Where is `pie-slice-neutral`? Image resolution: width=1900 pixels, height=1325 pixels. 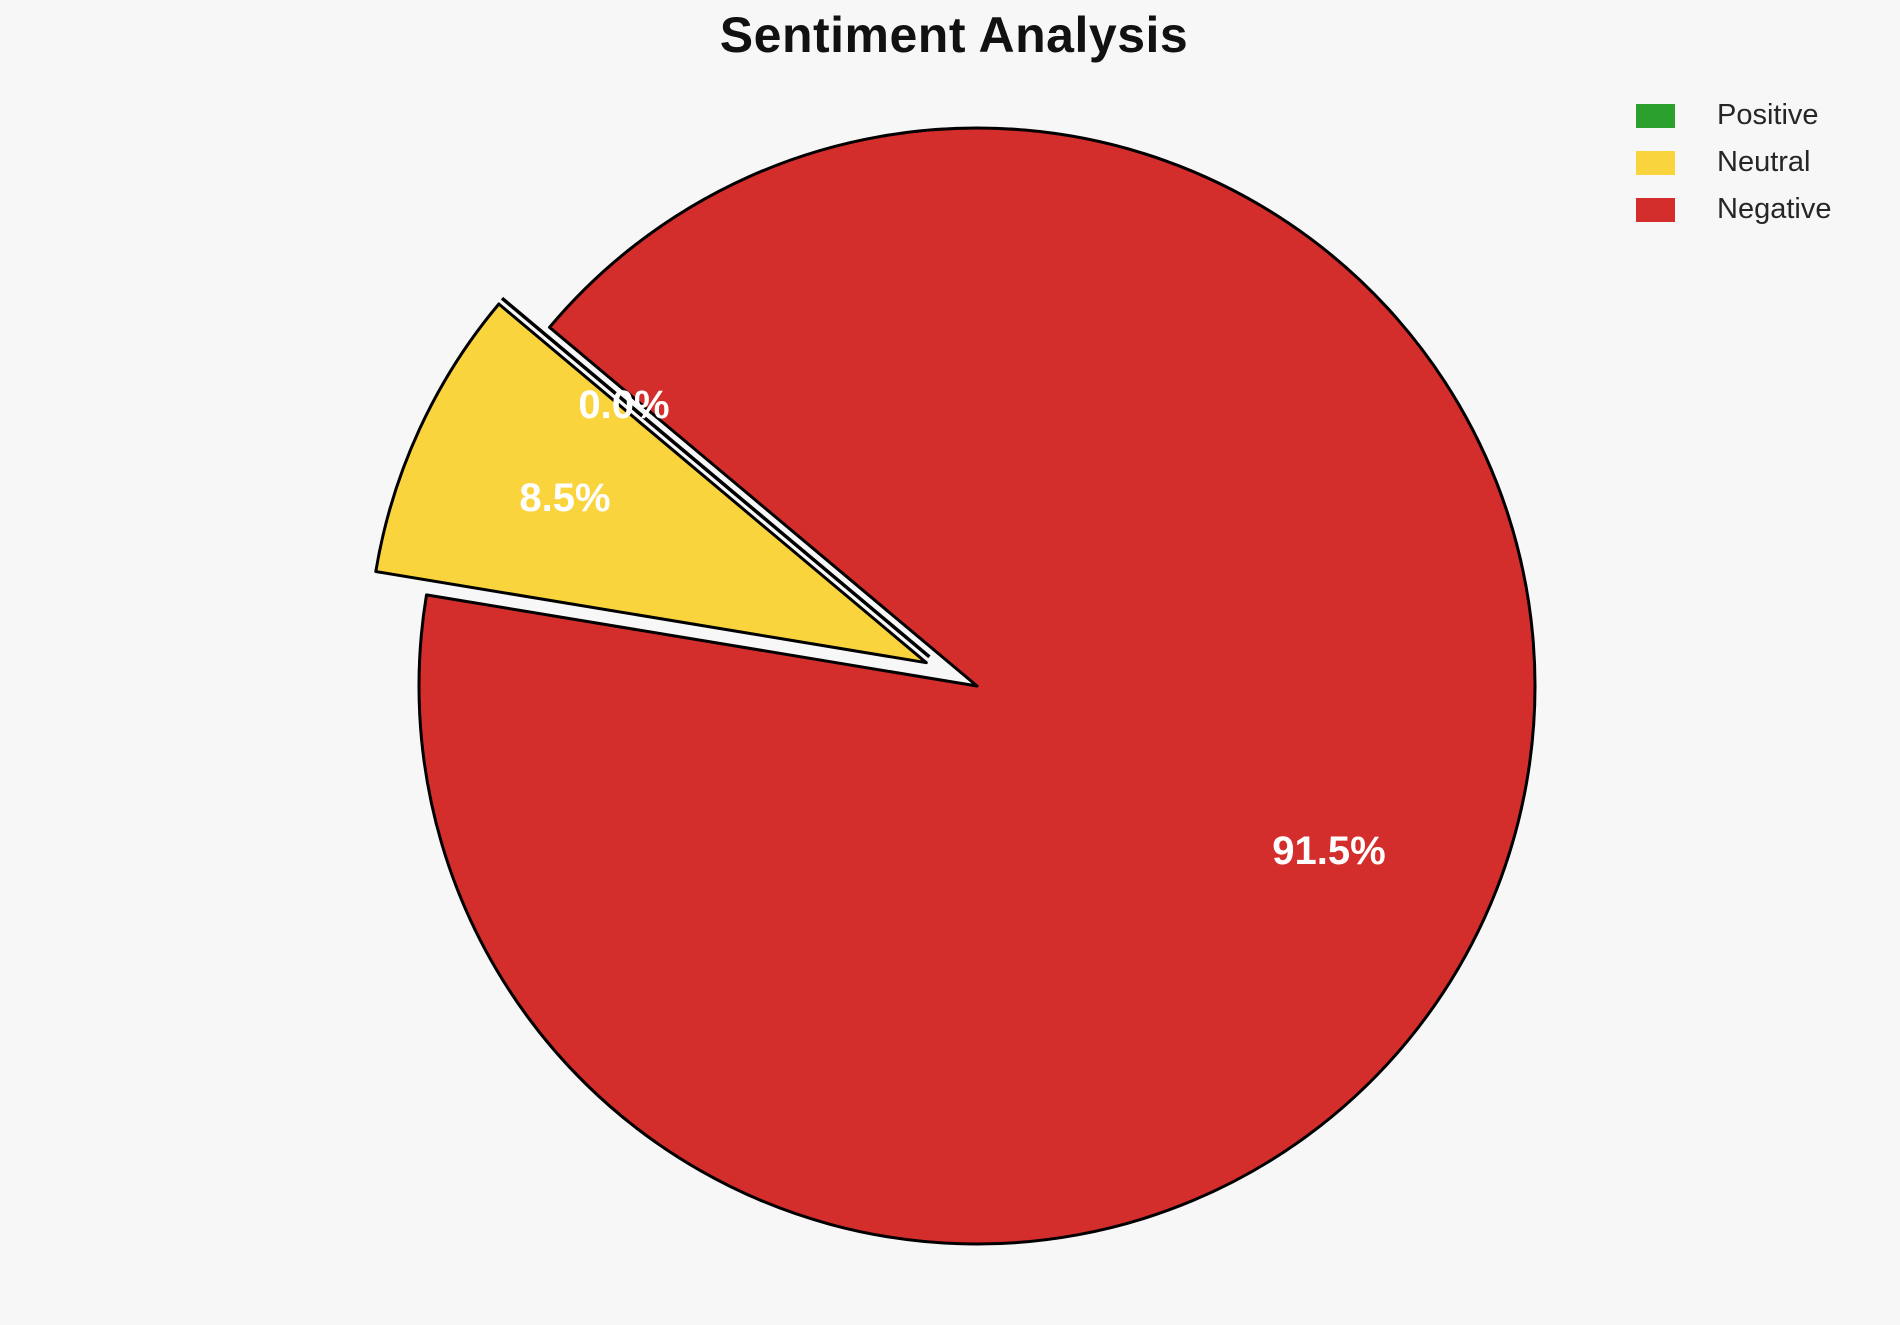 pie-slice-neutral is located at coordinates (651, 483).